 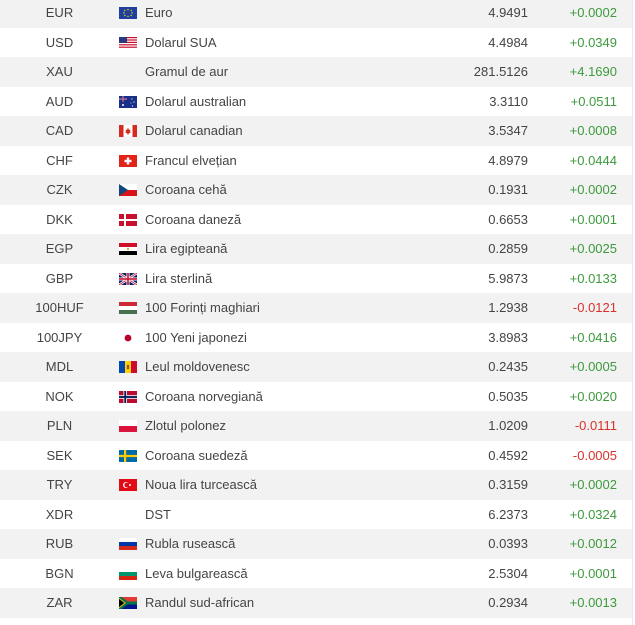 I want to click on rate-change: +0.0133, so click(x=593, y=278).